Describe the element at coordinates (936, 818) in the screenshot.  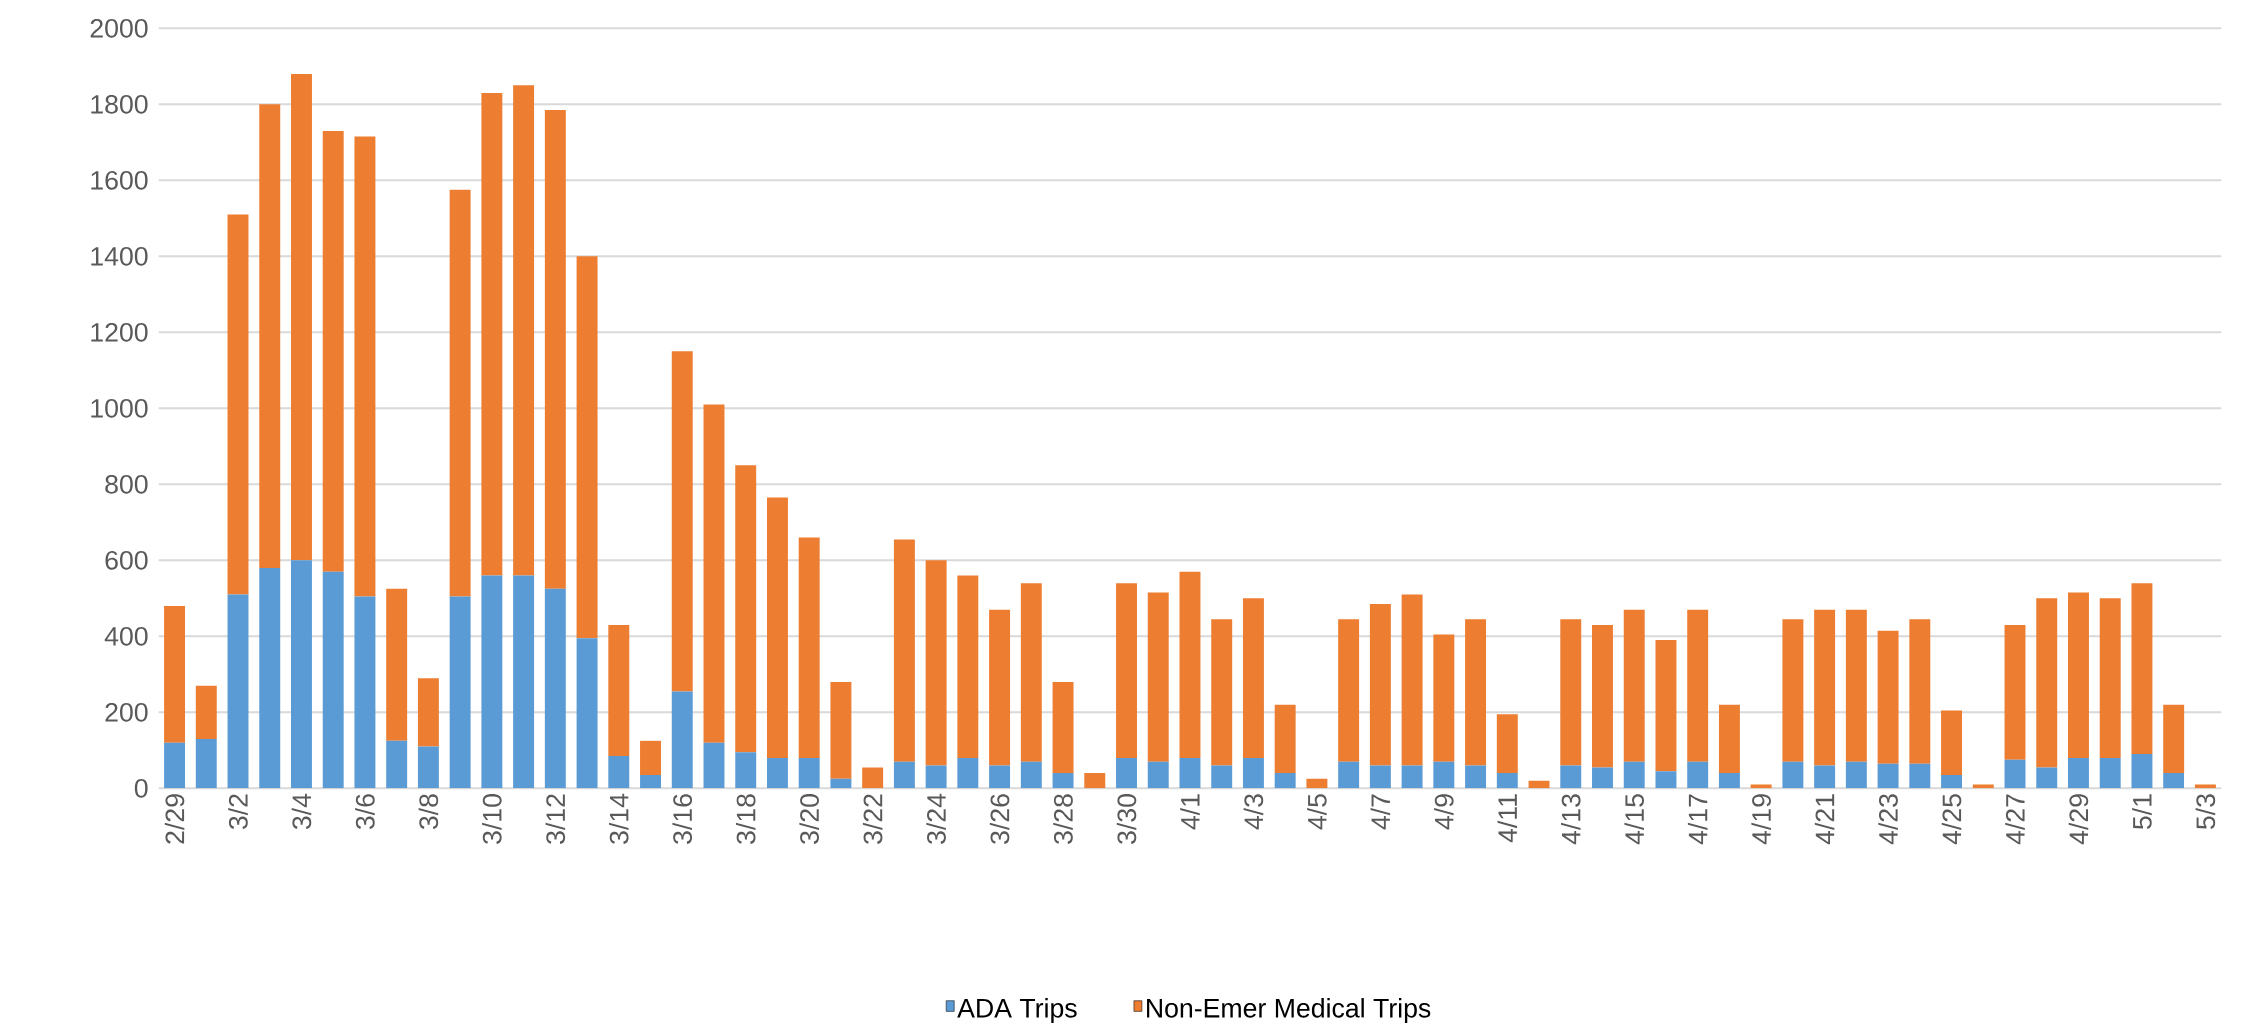
I see `x-tick-label: 3/24` at that location.